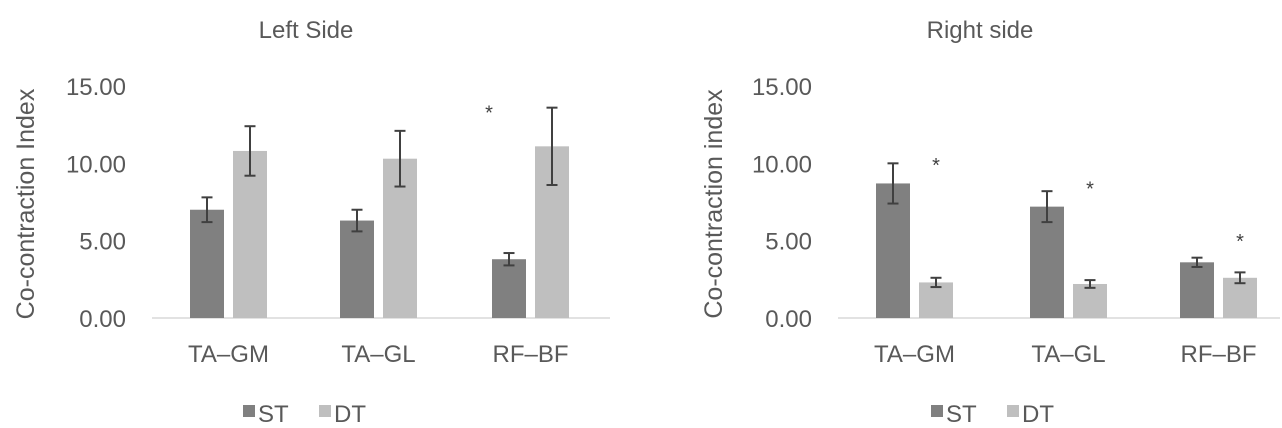 This screenshot has width=1282, height=428. Describe the element at coordinates (714, 204) in the screenshot. I see `y-axis-label: Co-contraction index` at that location.